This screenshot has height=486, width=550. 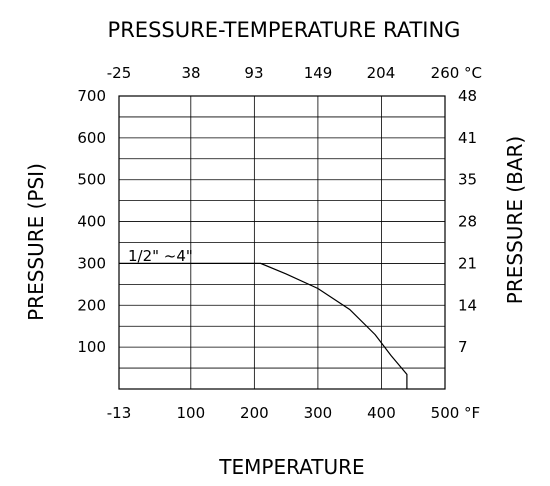 I want to click on y-axis-label-left: PRESSURE (PSI), so click(x=36, y=242).